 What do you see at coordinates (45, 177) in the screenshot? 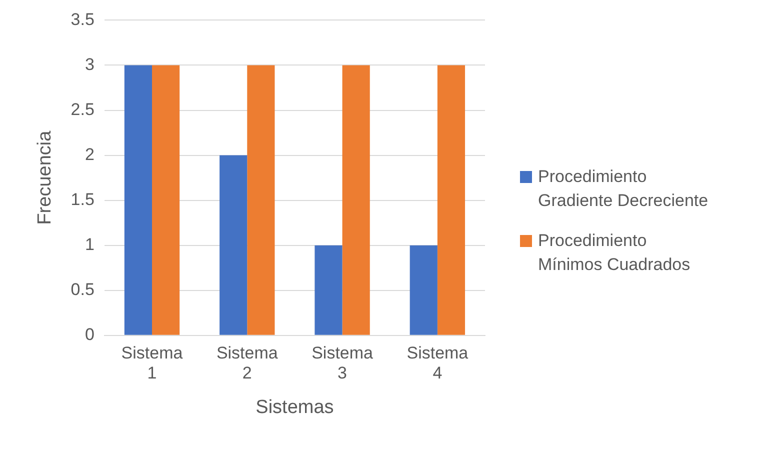
I see `y-axis-title: Frecuencia` at bounding box center [45, 177].